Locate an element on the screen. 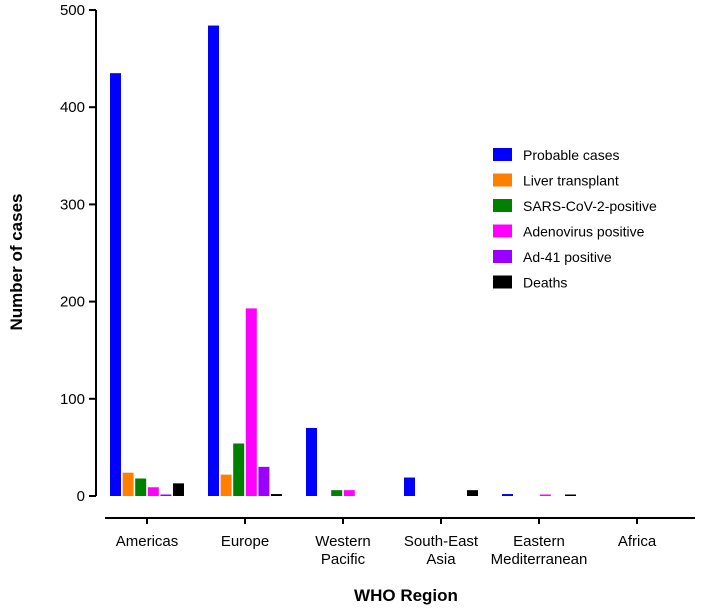 This screenshot has height=613, width=706. legend-label: Probable cases is located at coordinates (571, 155).